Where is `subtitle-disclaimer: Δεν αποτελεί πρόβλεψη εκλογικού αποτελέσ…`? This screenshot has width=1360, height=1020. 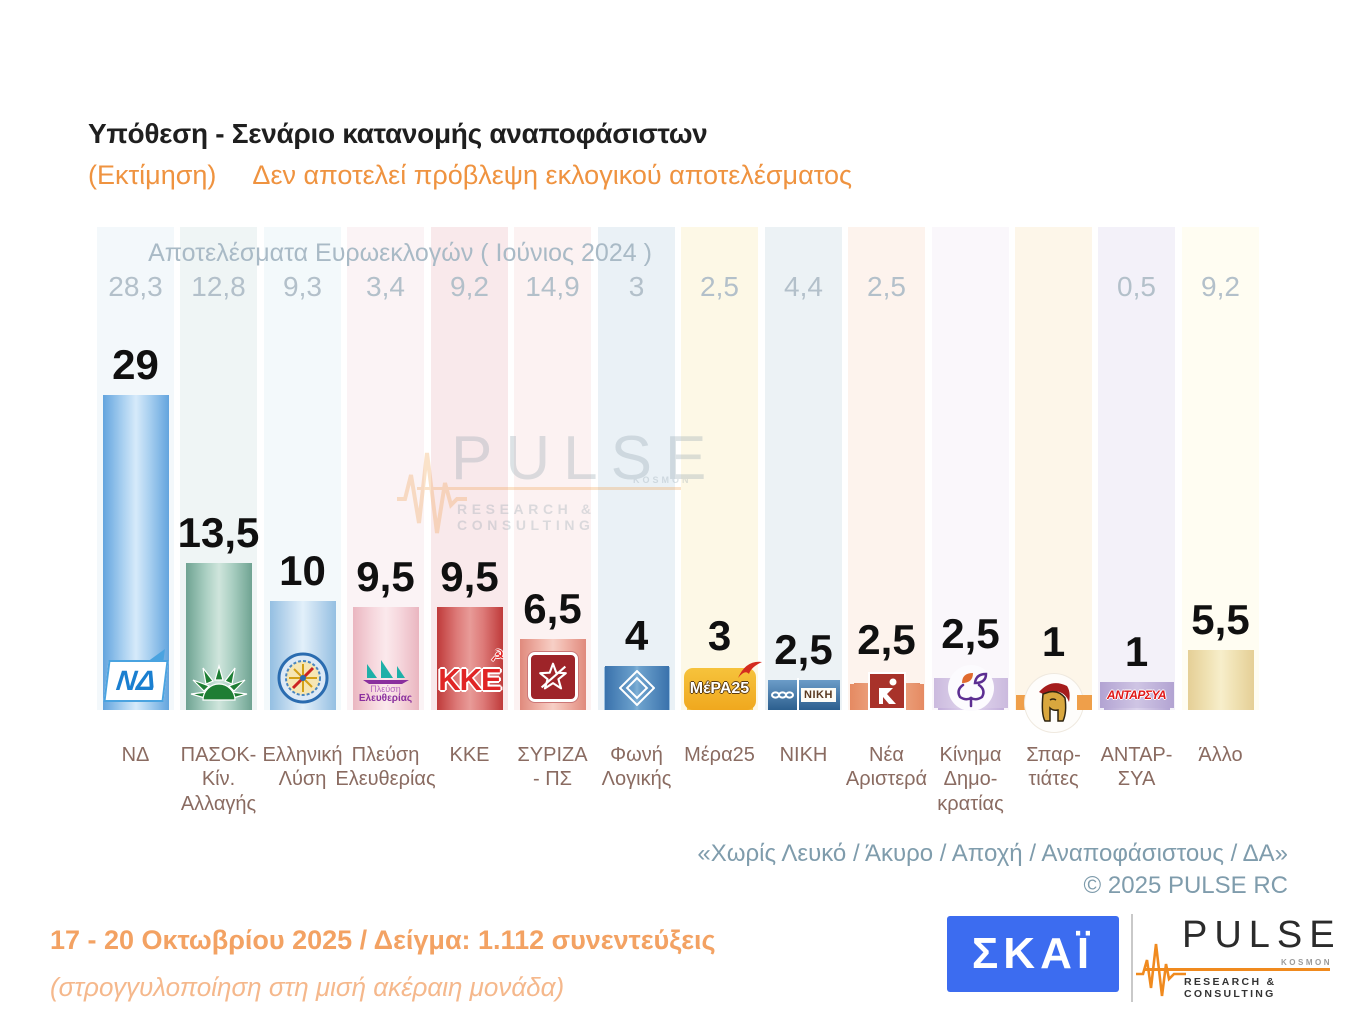
subtitle-disclaimer: Δεν αποτελεί πρόβλεψη εκλογικού αποτελέσ… is located at coordinates (552, 175).